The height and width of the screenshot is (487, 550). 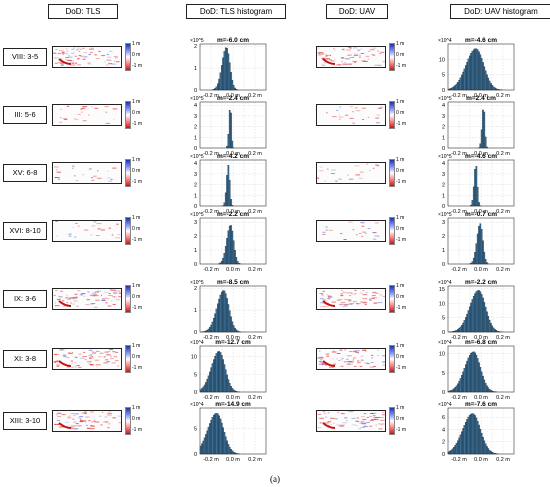 I want to click on histogram-panel: 0 5 10 15 -0.2 m 0.0 m 0.2 m ×10^4 m=-2.2 cm, so click(x=476, y=310).